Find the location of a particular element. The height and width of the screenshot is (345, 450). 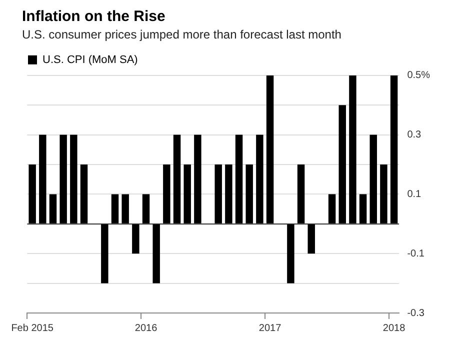

x-tick-label: Feb 2015 is located at coordinates (32, 328).